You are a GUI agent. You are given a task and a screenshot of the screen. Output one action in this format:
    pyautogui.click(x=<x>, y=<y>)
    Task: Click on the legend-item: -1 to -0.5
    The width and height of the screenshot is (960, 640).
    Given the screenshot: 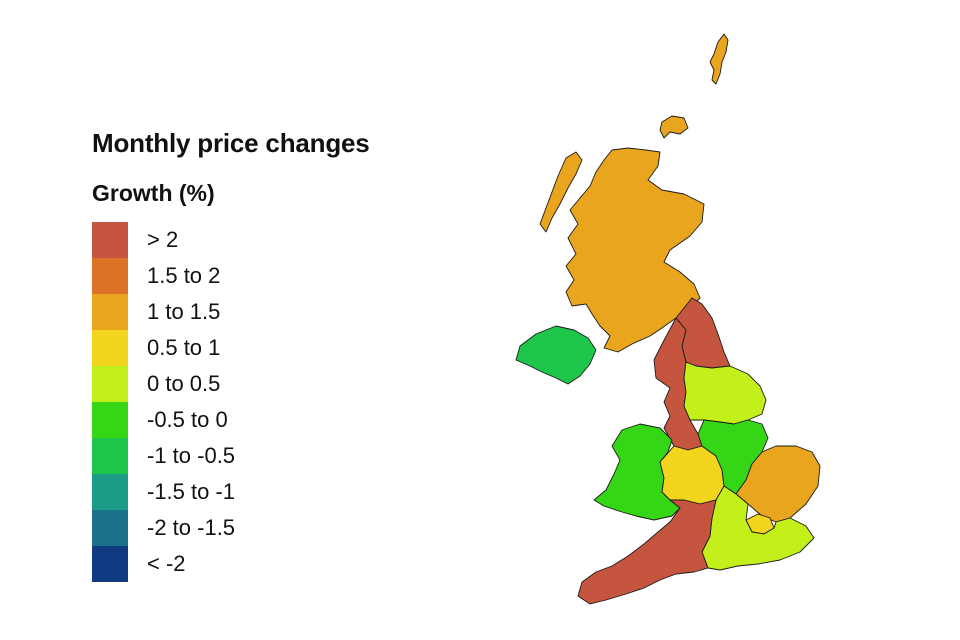 What is the action you would take?
    pyautogui.click(x=163, y=456)
    